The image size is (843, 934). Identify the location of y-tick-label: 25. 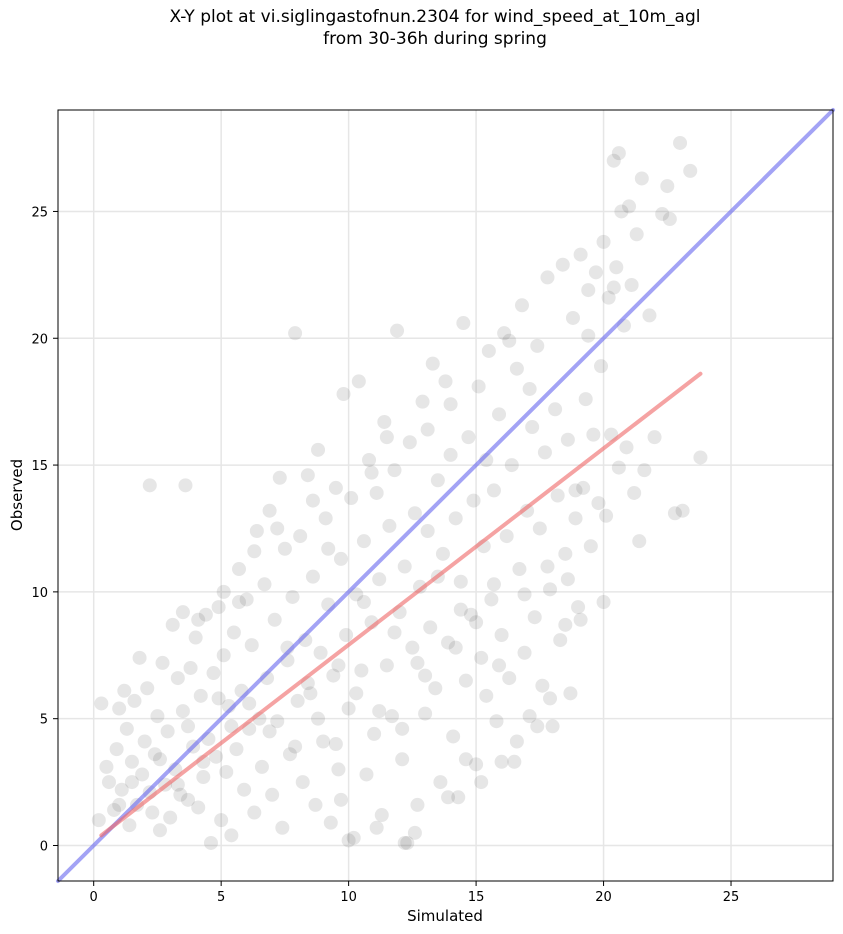
(39, 212).